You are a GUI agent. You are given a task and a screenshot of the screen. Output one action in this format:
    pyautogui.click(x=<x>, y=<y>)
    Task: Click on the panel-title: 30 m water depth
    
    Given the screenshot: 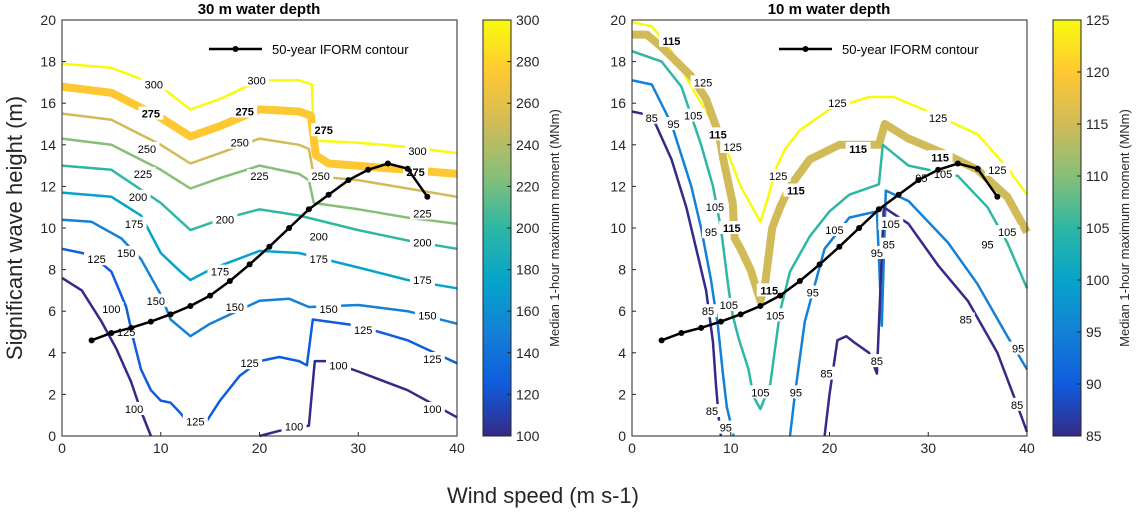 What is the action you would take?
    pyautogui.click(x=259, y=9)
    